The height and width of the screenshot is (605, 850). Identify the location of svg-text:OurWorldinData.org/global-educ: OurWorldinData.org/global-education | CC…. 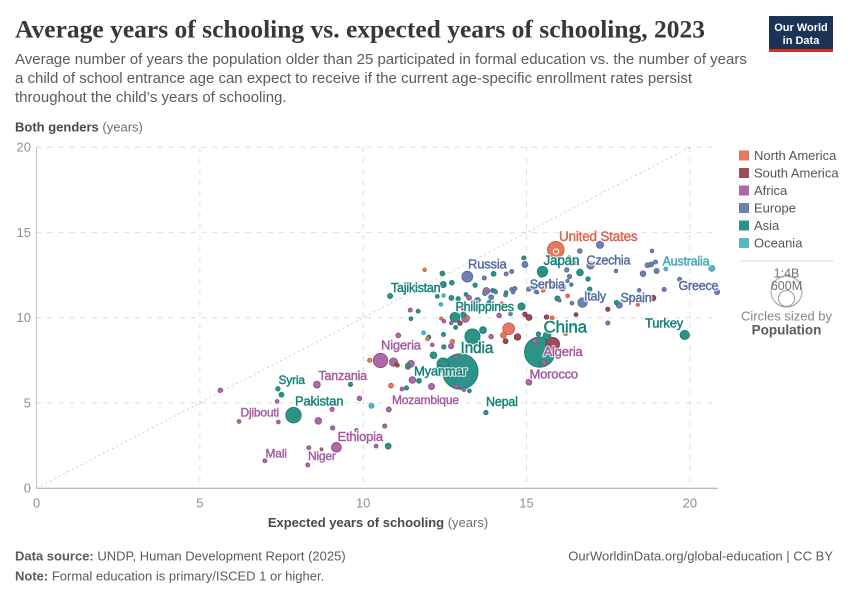
(700, 556).